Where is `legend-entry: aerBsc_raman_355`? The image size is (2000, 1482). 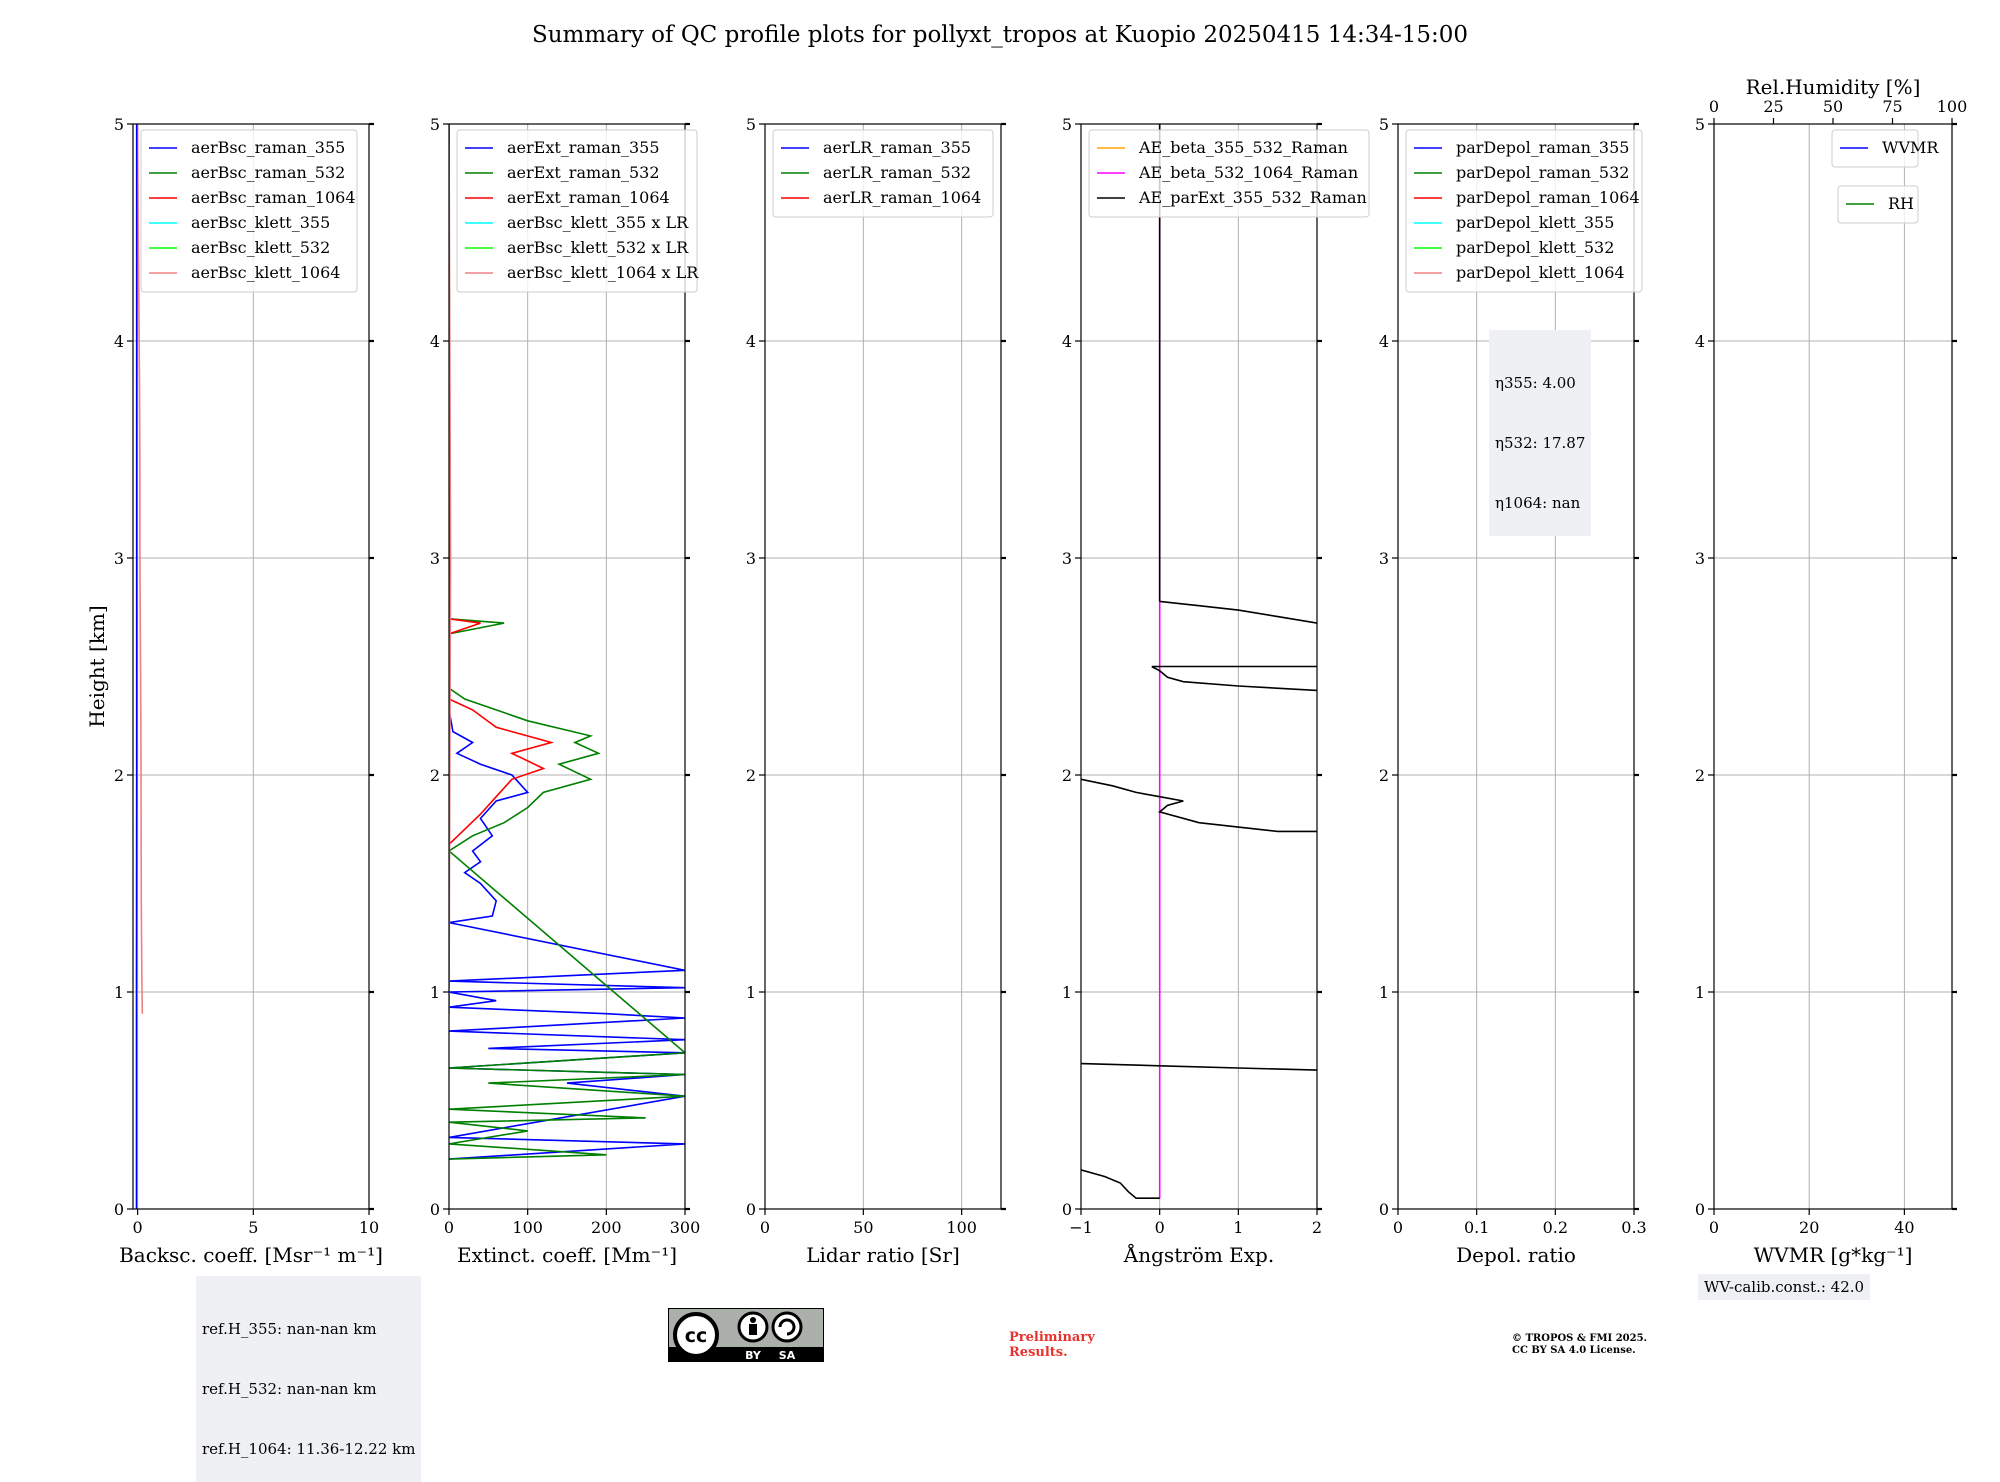 legend-entry: aerBsc_raman_355 is located at coordinates (268, 147).